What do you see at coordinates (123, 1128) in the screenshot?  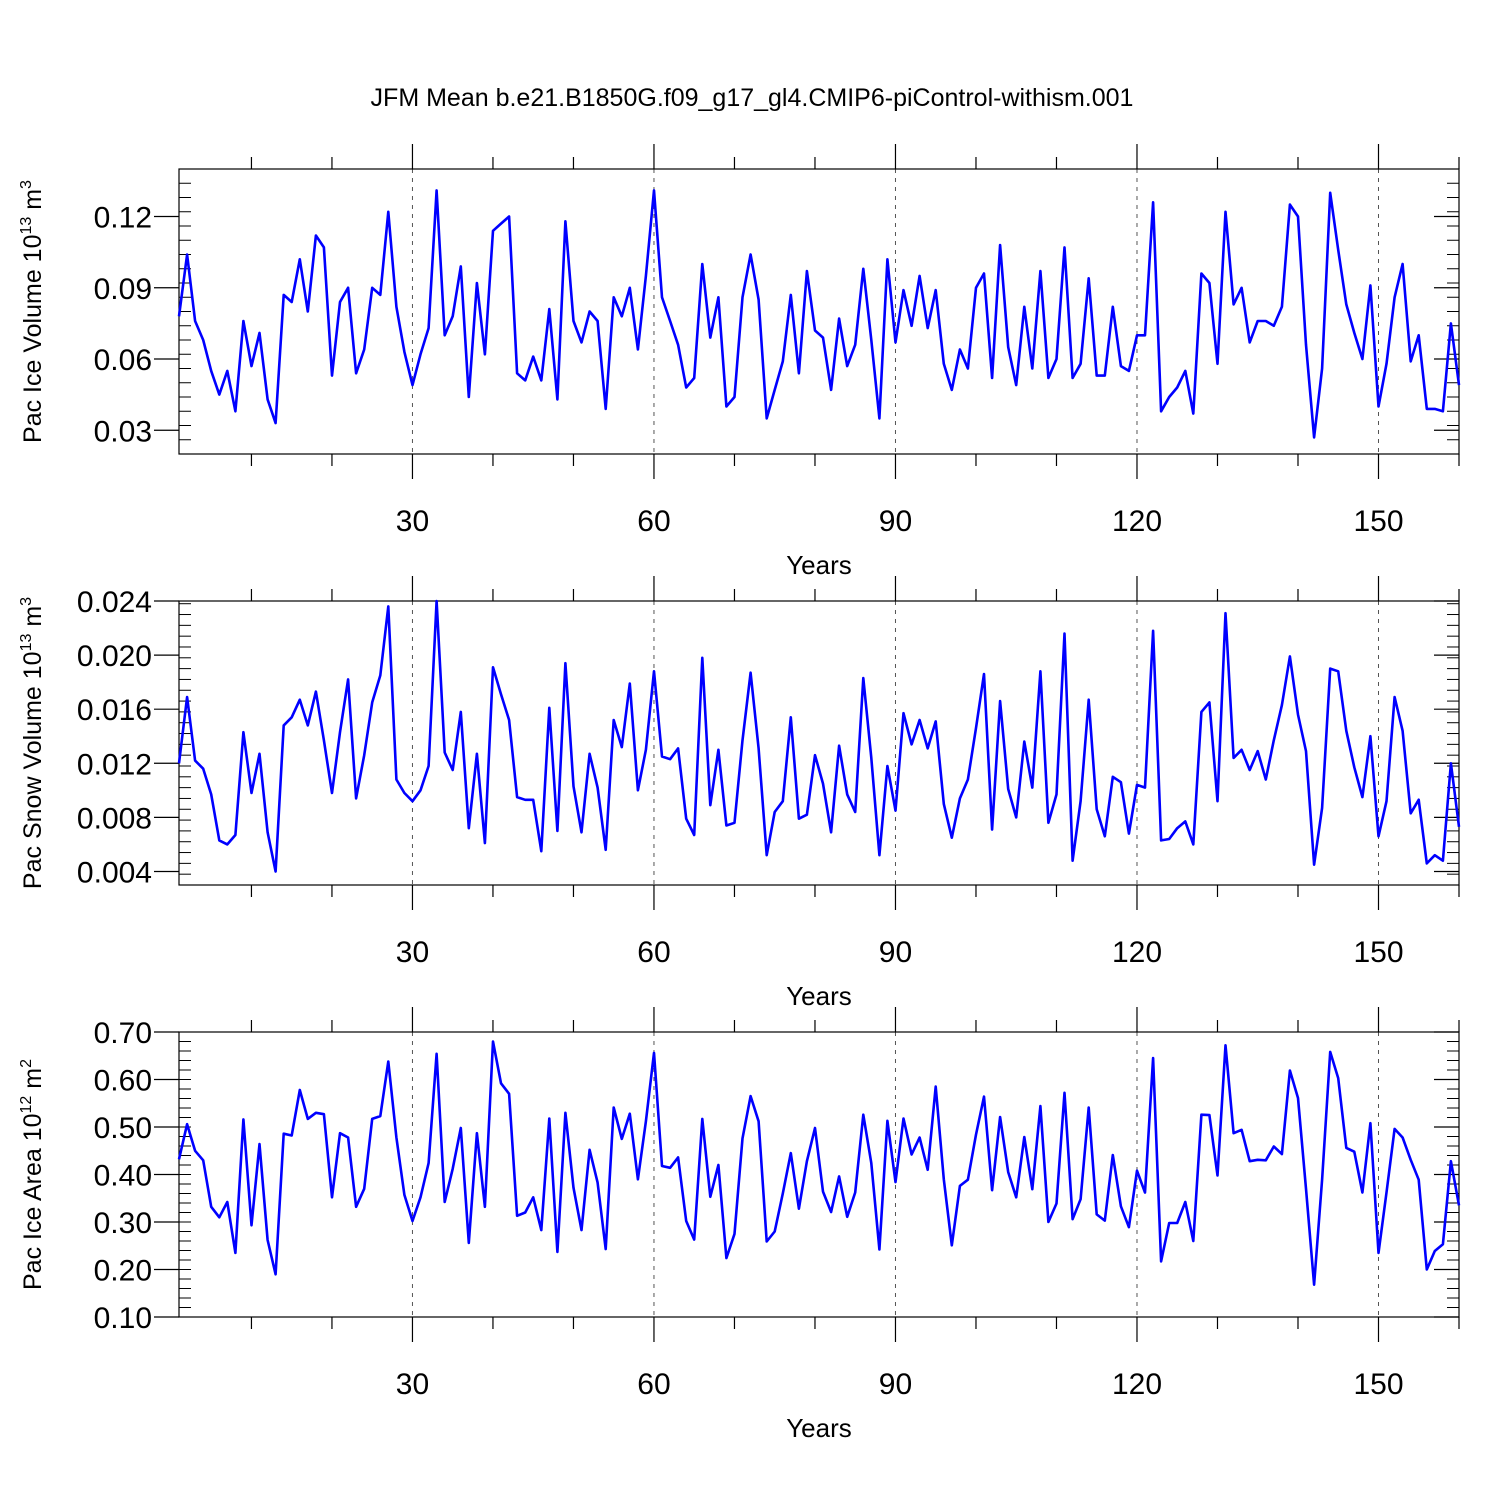 I see `y-tick-label: 0.50` at bounding box center [123, 1128].